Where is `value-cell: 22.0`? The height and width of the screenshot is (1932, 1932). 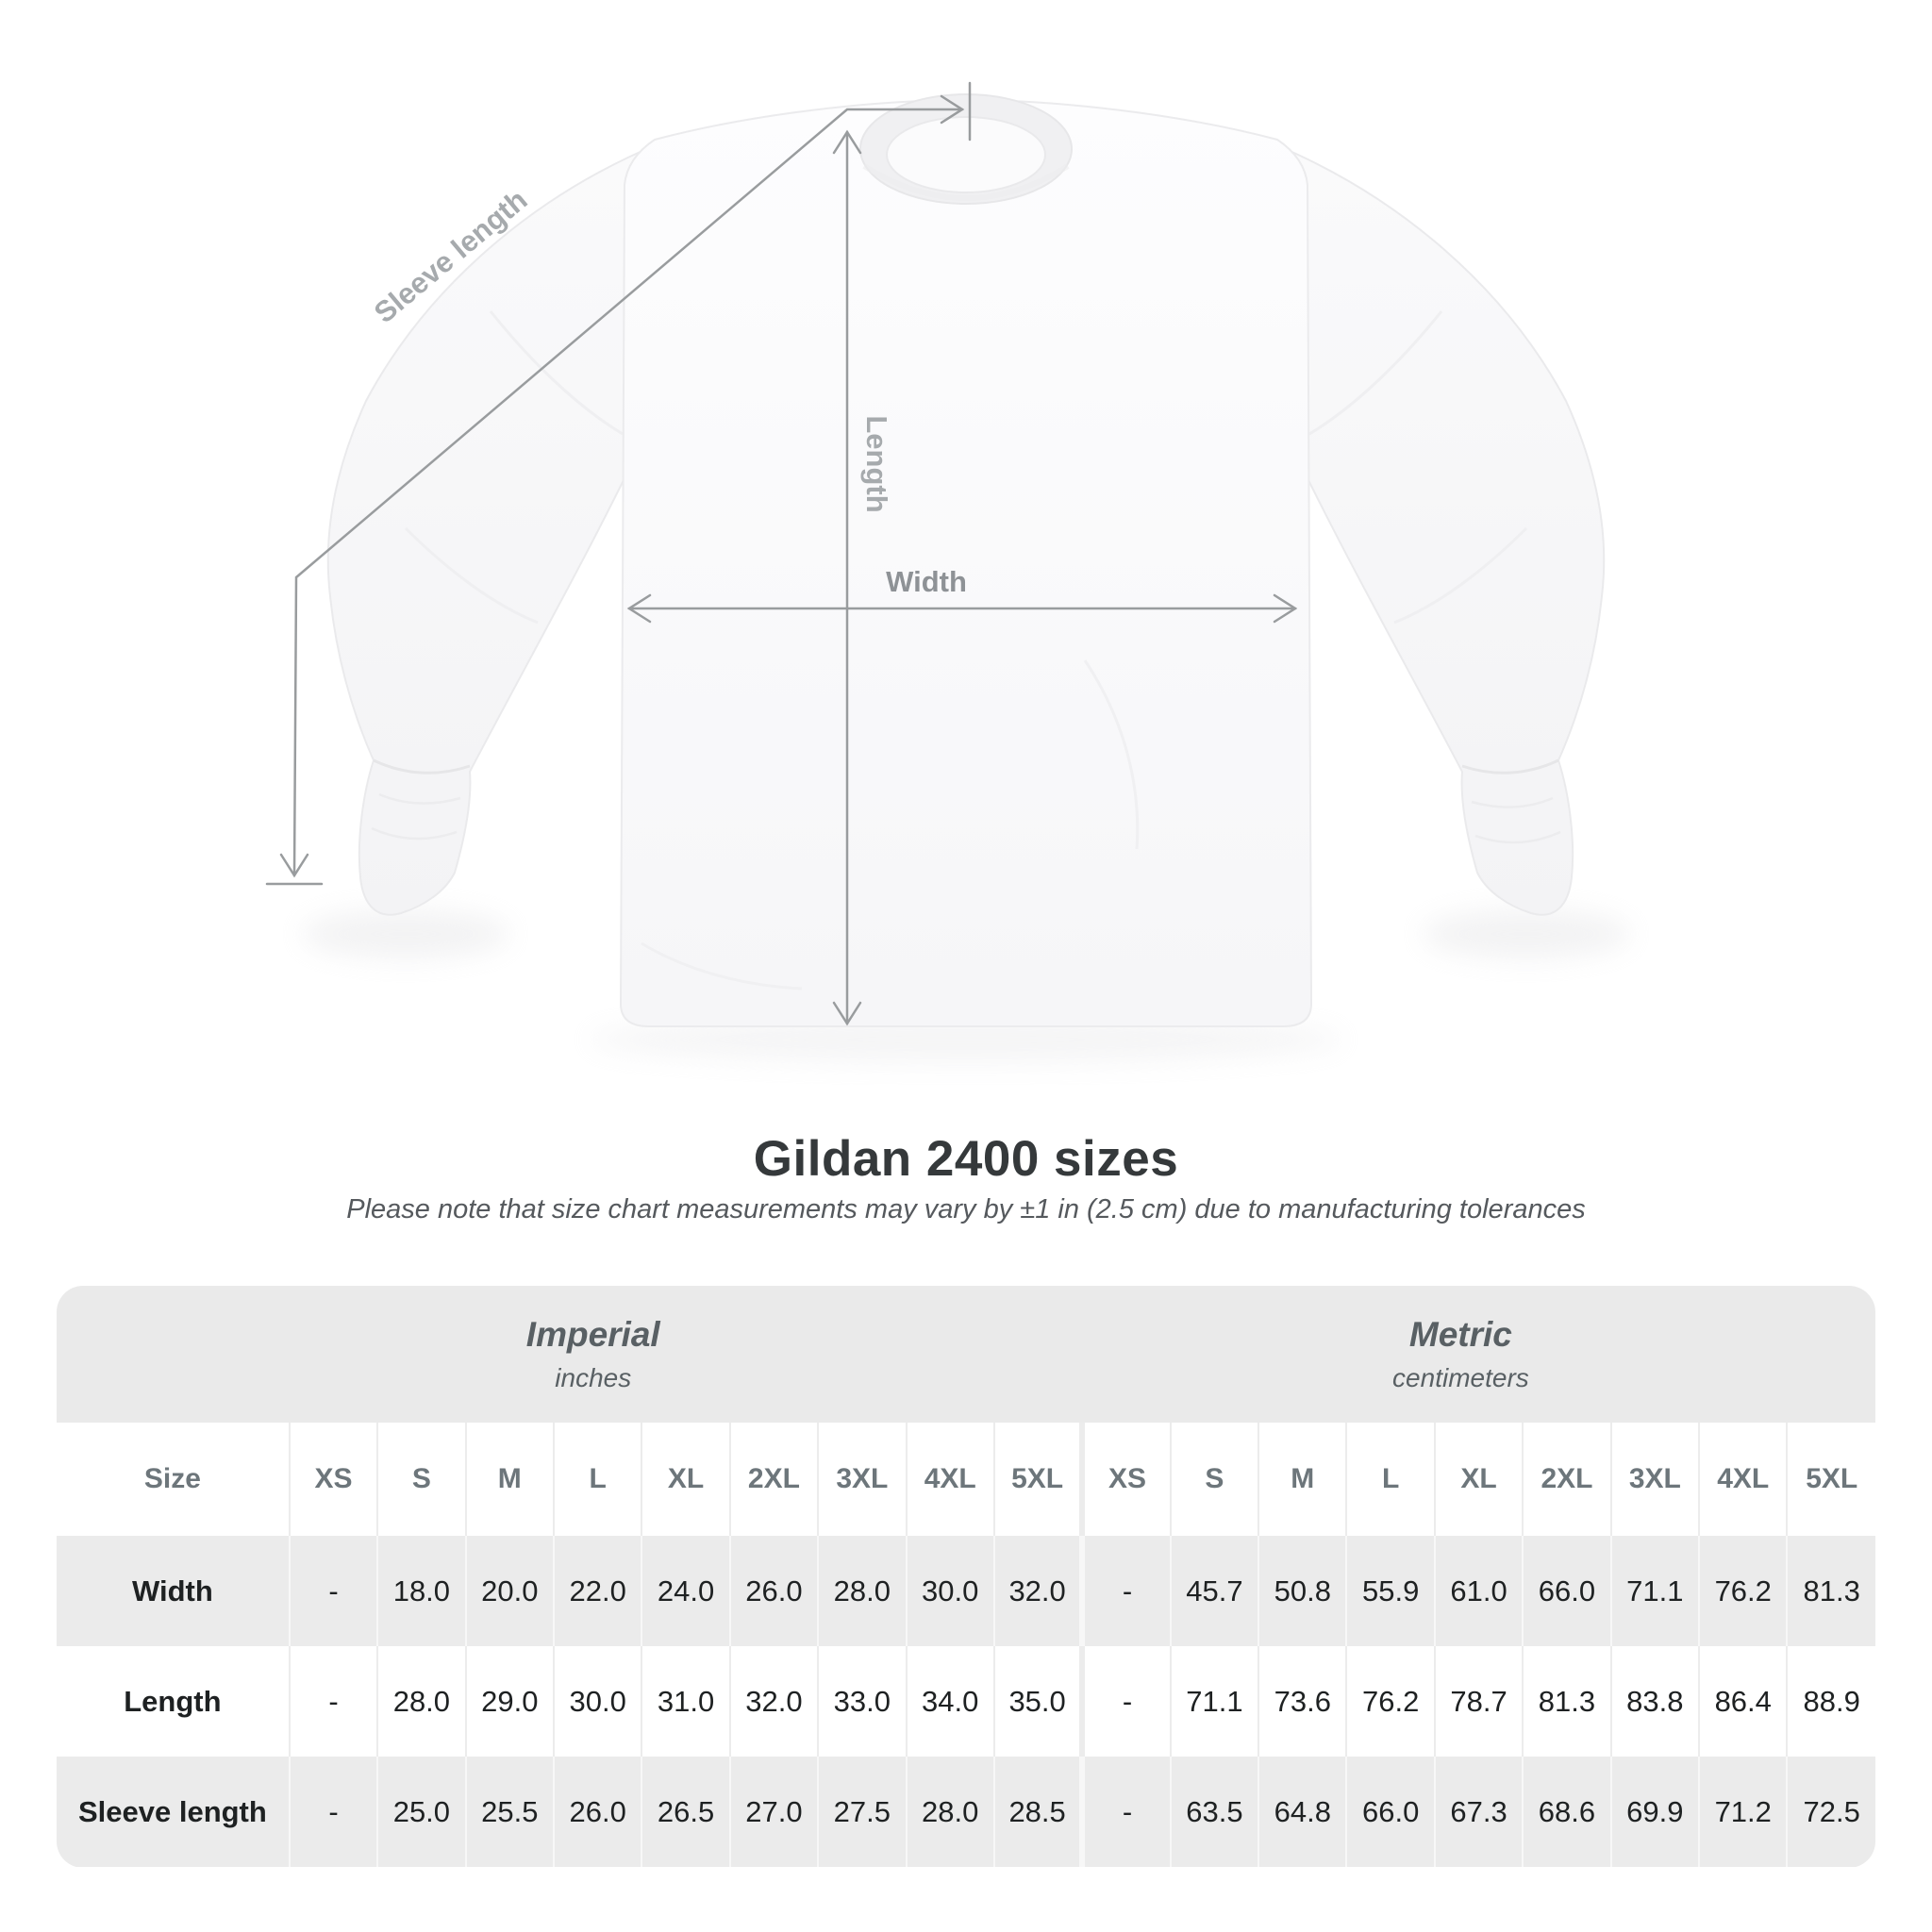
value-cell: 22.0 is located at coordinates (597, 1591).